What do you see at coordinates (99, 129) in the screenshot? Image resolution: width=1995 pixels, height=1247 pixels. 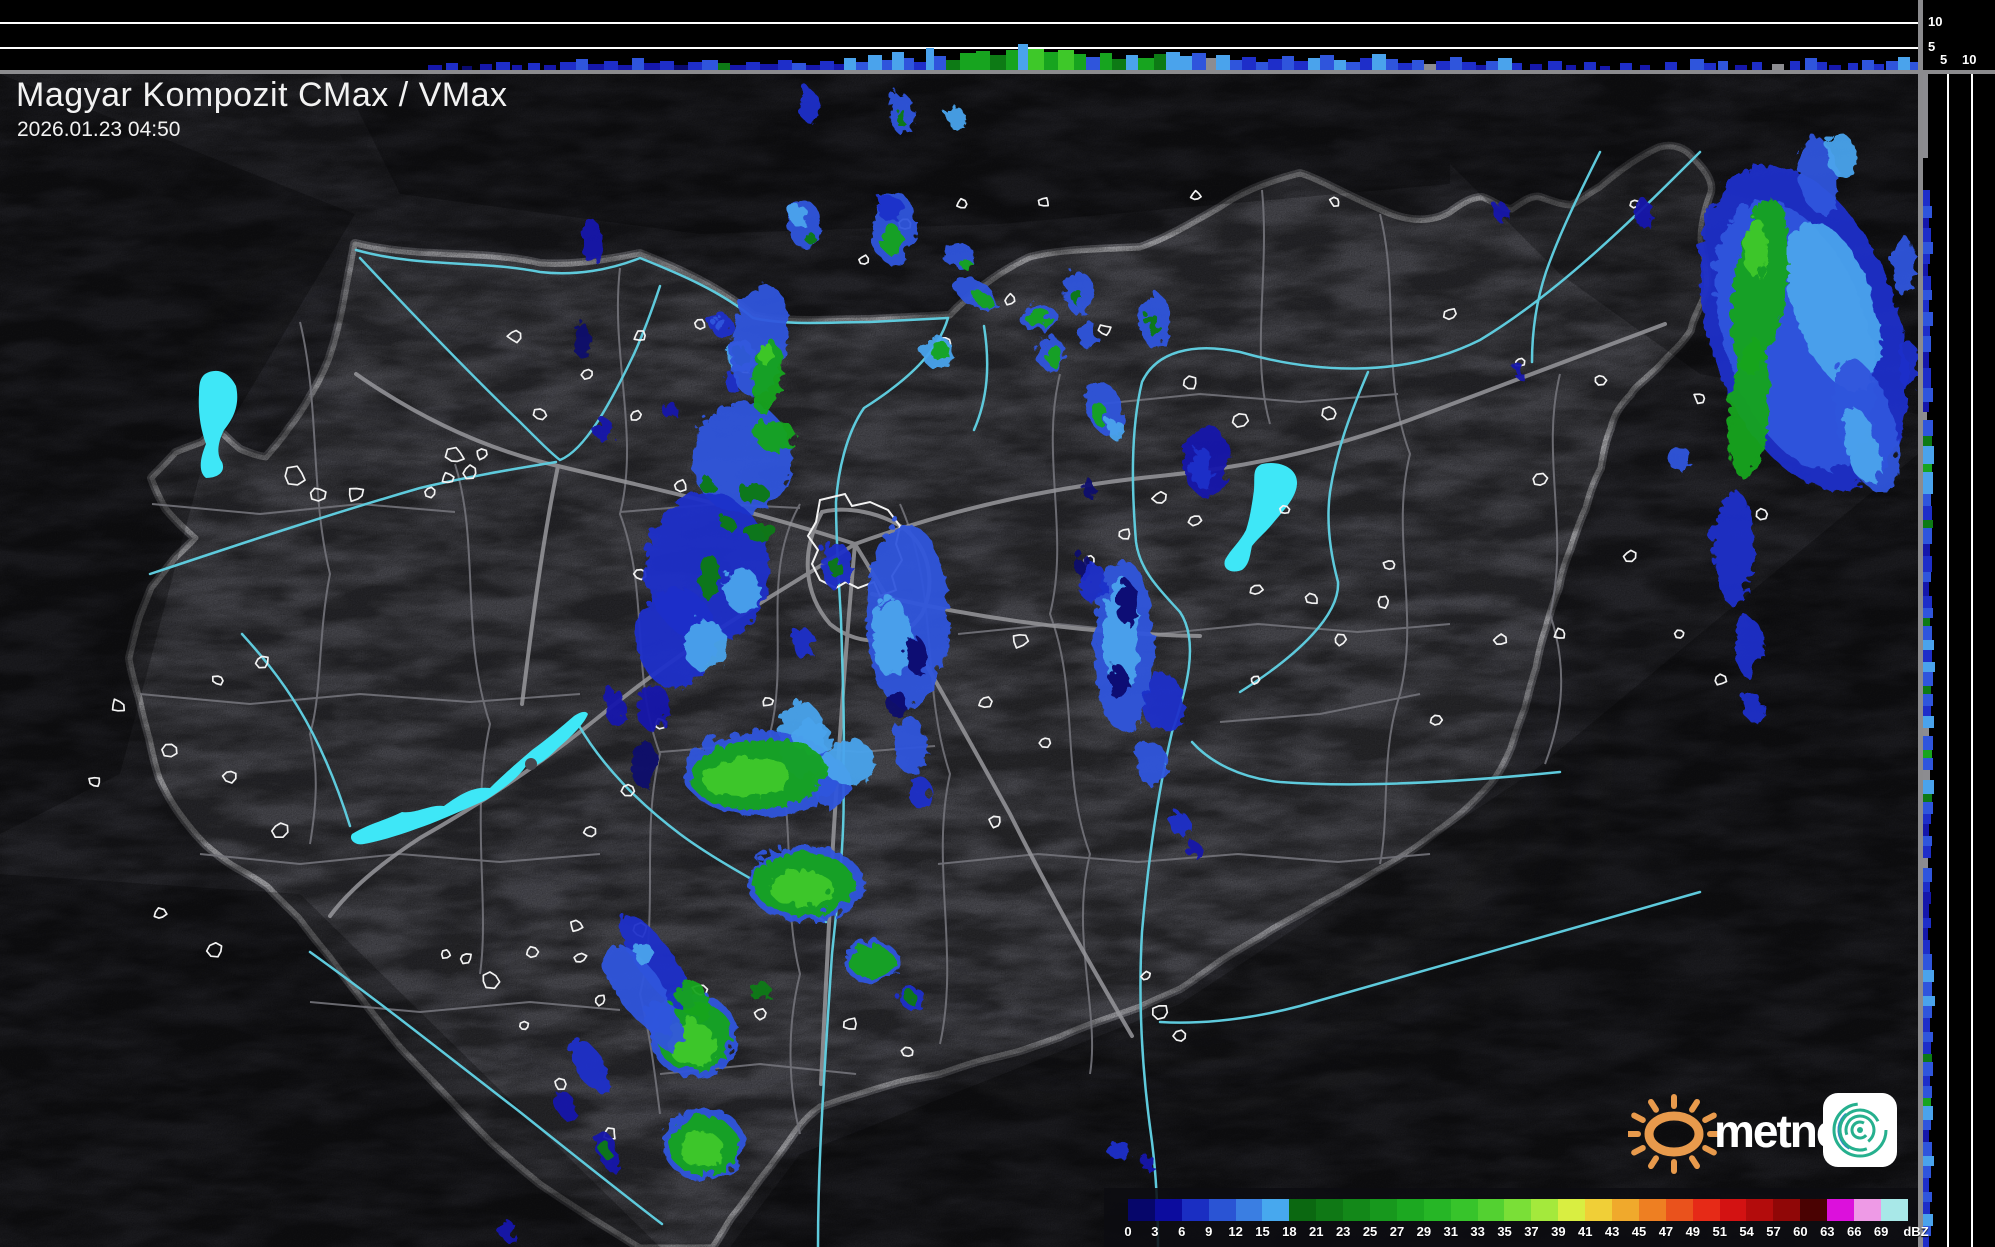 I see `timestamp: 2026.01.23 04:50` at bounding box center [99, 129].